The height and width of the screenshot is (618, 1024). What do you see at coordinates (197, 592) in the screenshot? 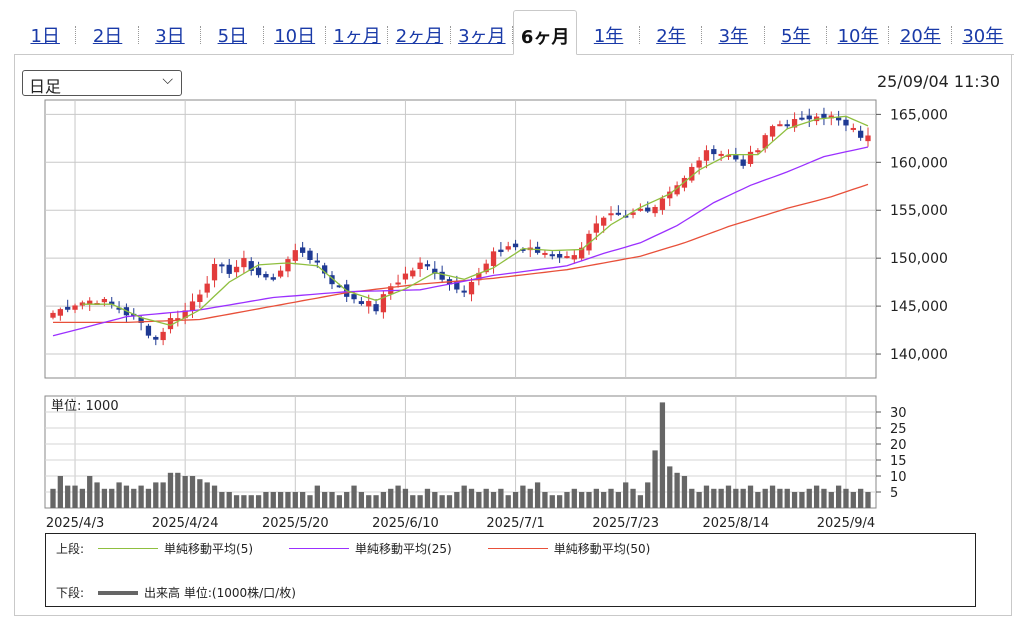
I see `legend-volume: 出来高 単位:(1000株/口/枚)` at bounding box center [197, 592].